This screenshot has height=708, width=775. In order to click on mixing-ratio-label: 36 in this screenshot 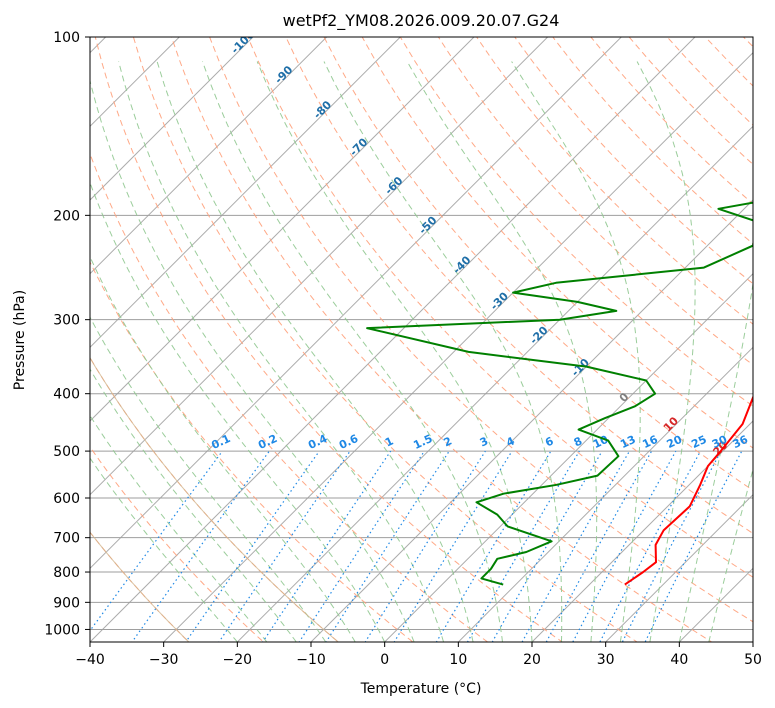, I will do `click(741, 442)`.